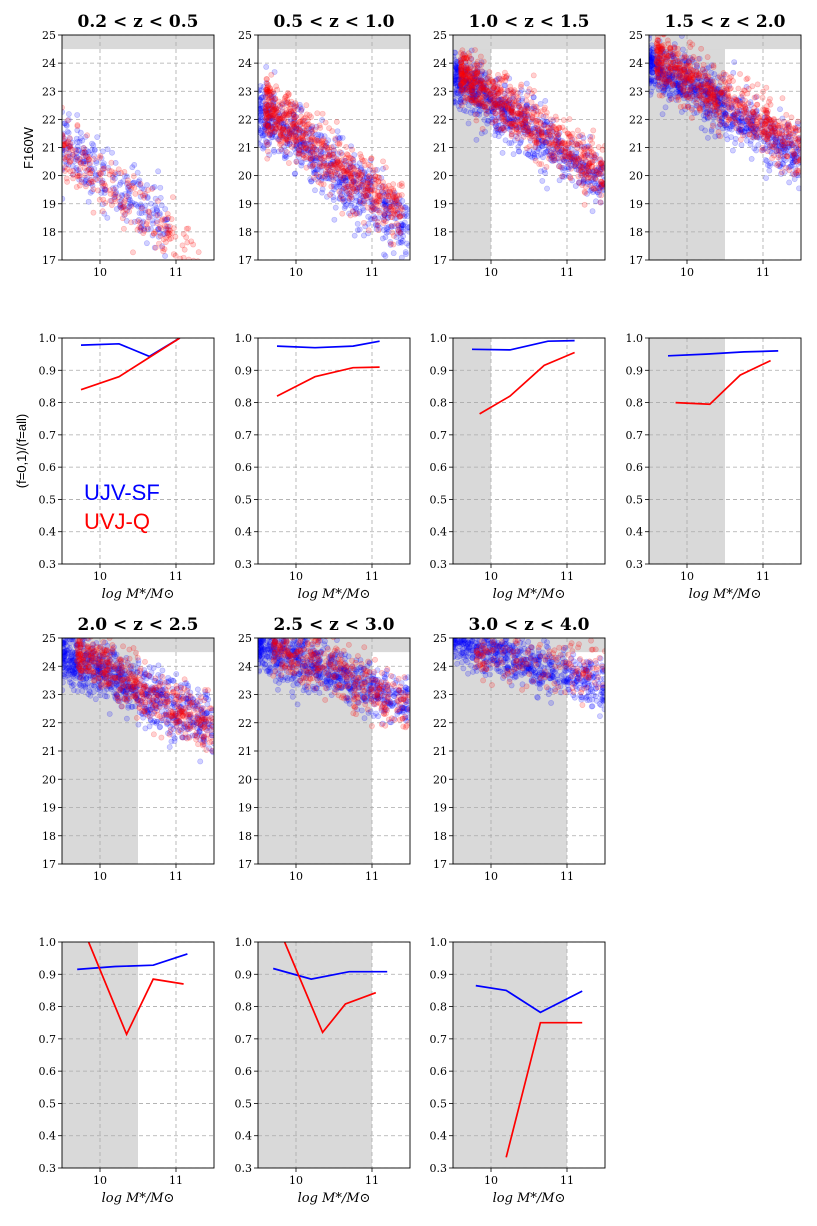 The image size is (817, 1226). Describe the element at coordinates (100, 272) in the screenshot. I see `x-tick-label: 10` at that location.